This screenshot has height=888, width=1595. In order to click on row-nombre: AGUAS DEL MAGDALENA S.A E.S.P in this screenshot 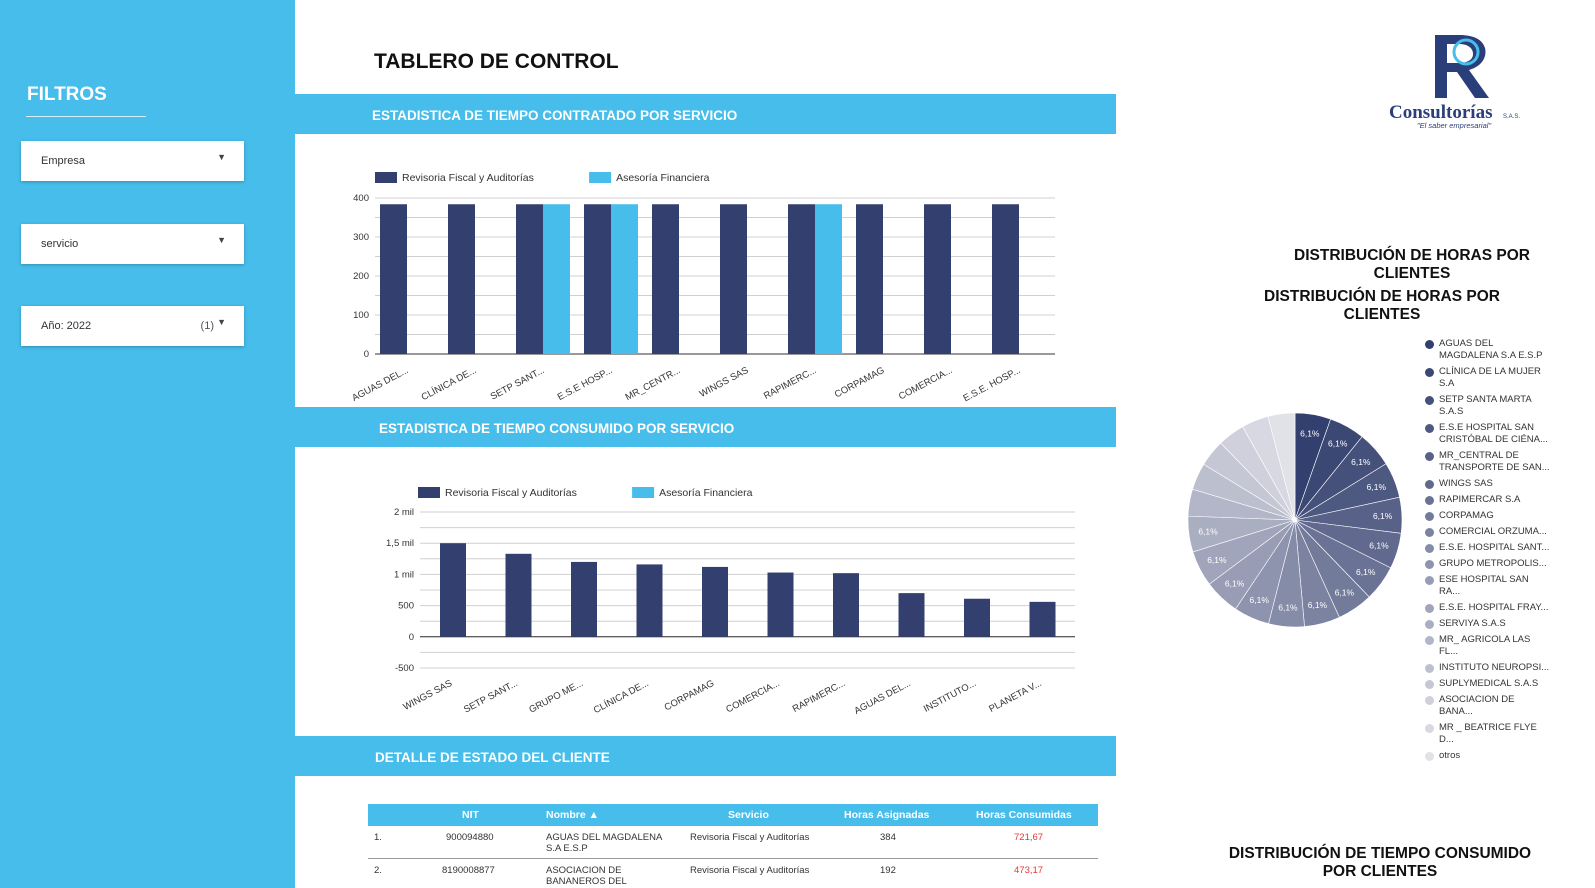, I will do `click(604, 843)`.